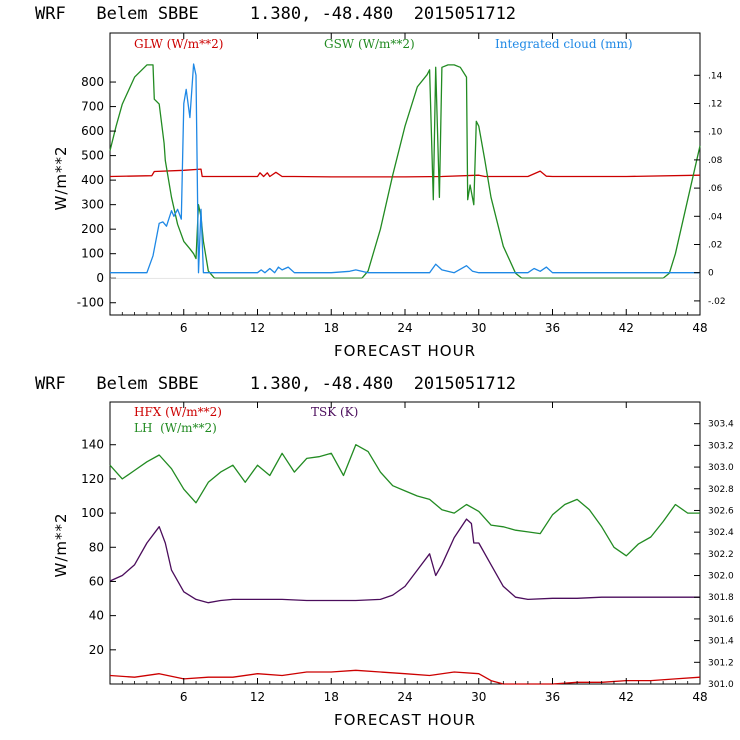  I want to click on ylabel-2: W/m**2, so click(61, 544).